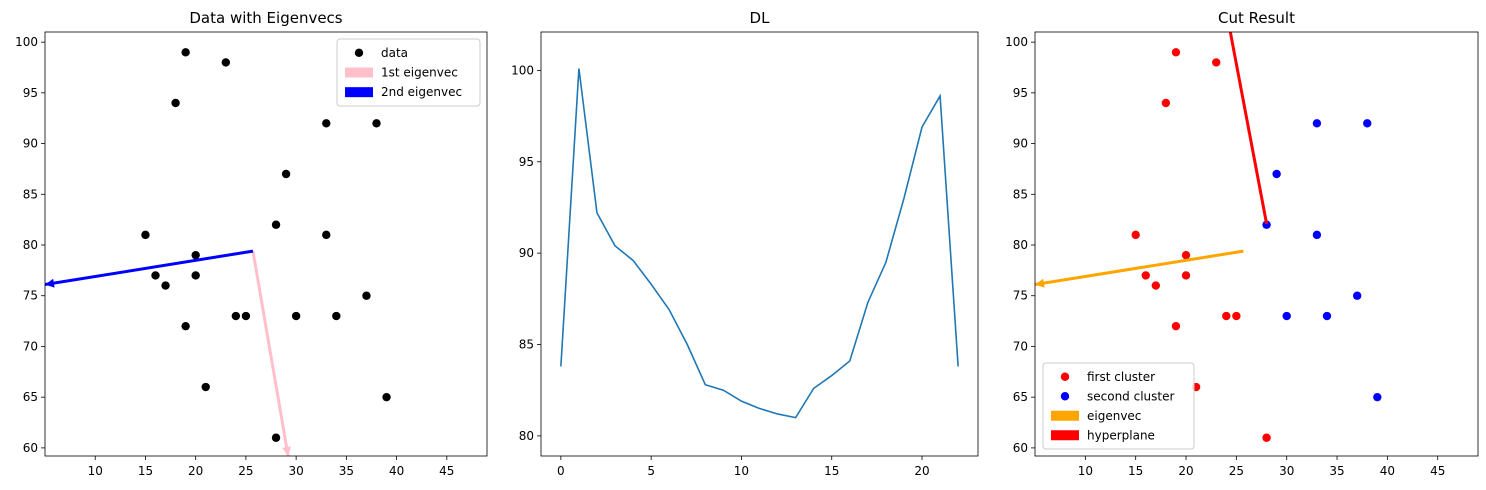 The image size is (1486, 490). I want to click on legend-label: second cluster, so click(1130, 396).